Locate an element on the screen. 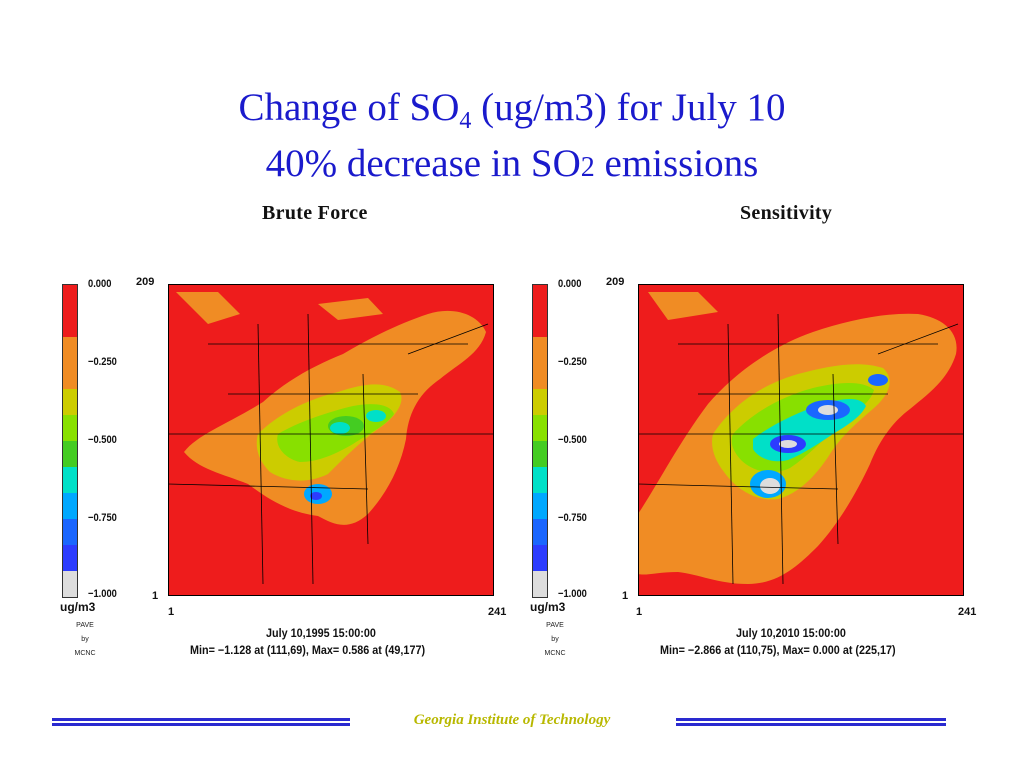 The width and height of the screenshot is (1024, 768). slide-title-line2: 40% decrease in SO2 emissions is located at coordinates (512, 163).